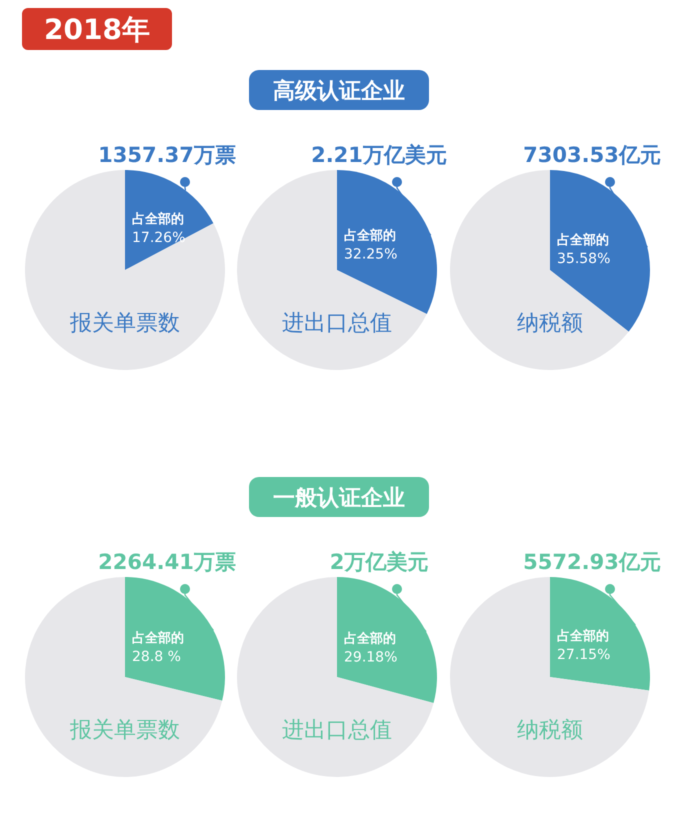 This screenshot has width=678, height=838. I want to click on data-label: 29.18%, so click(371, 658).